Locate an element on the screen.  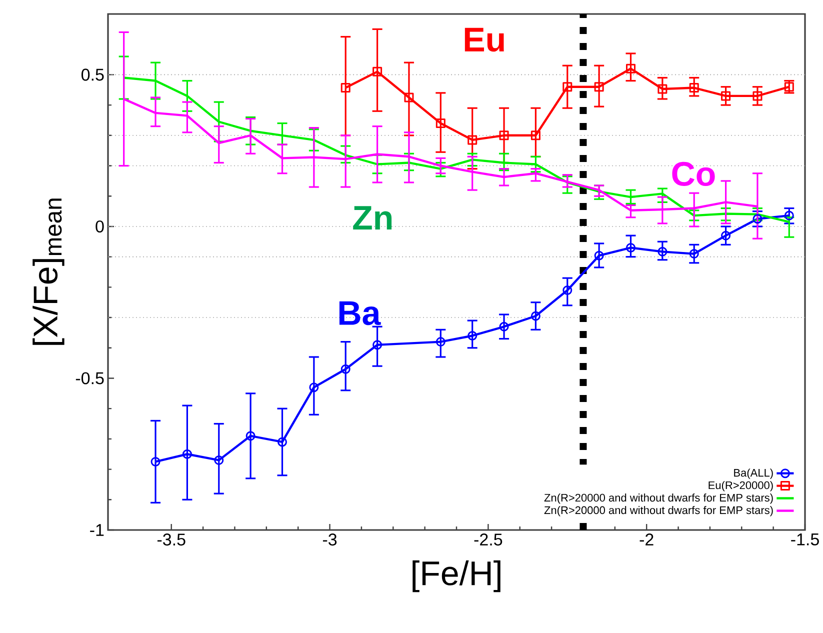
x-tick-label: -2 is located at coordinates (647, 540).